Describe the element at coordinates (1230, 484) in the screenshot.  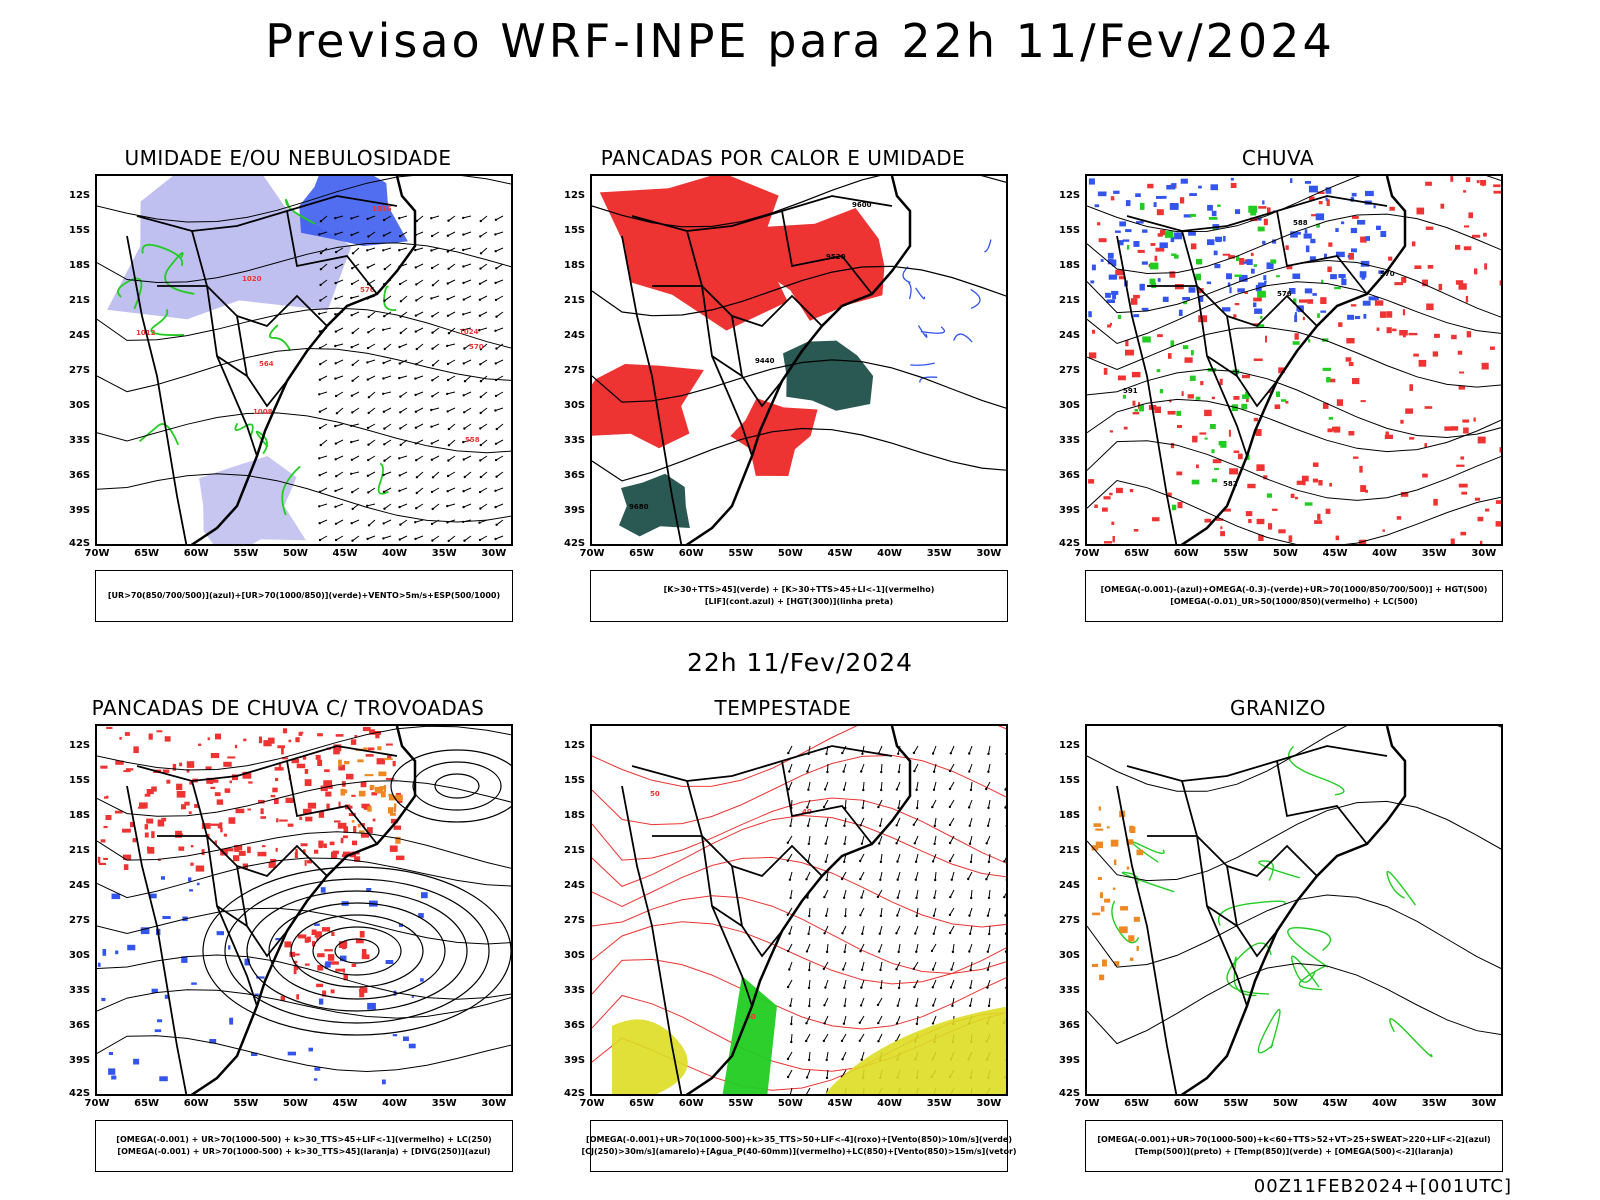
I see `contour-label: 582` at that location.